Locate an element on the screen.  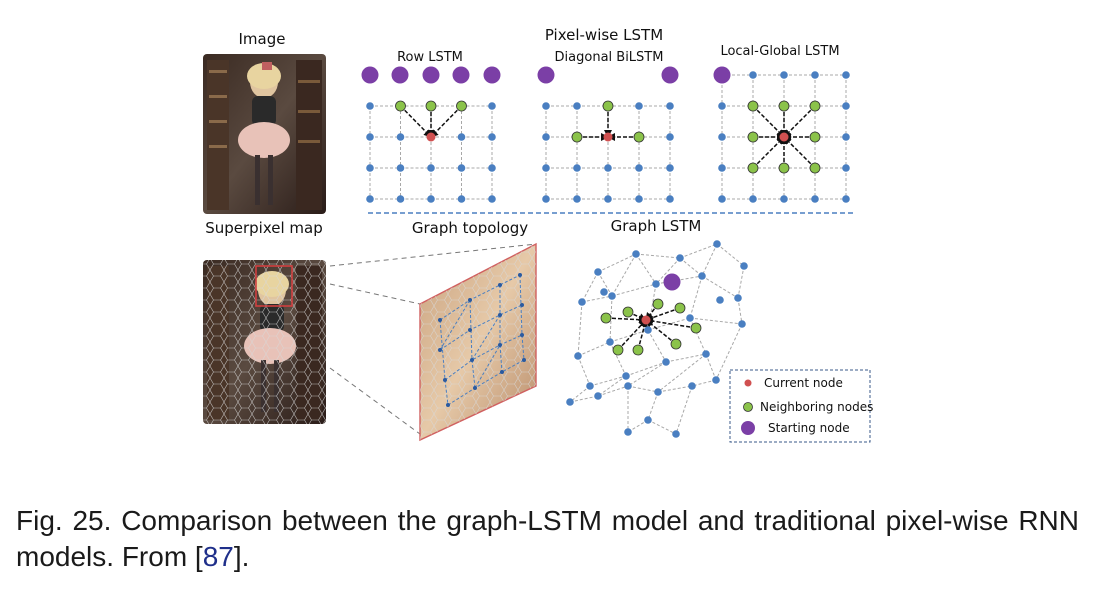
caption-reference-link: 87 is located at coordinates (218, 556).